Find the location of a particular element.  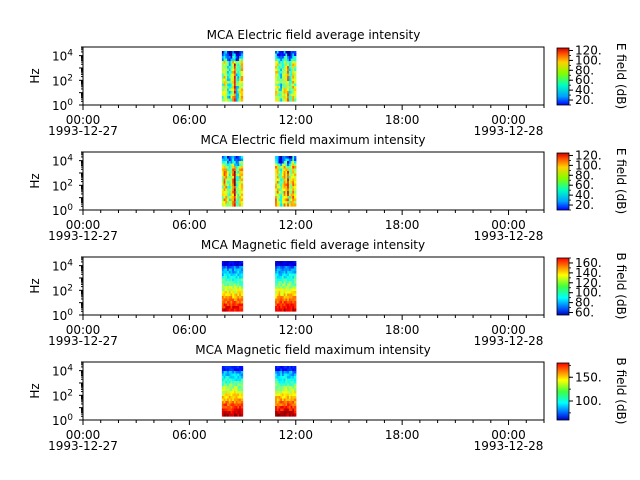

panel-title: MCA Magnetic field average intensity is located at coordinates (313, 245).